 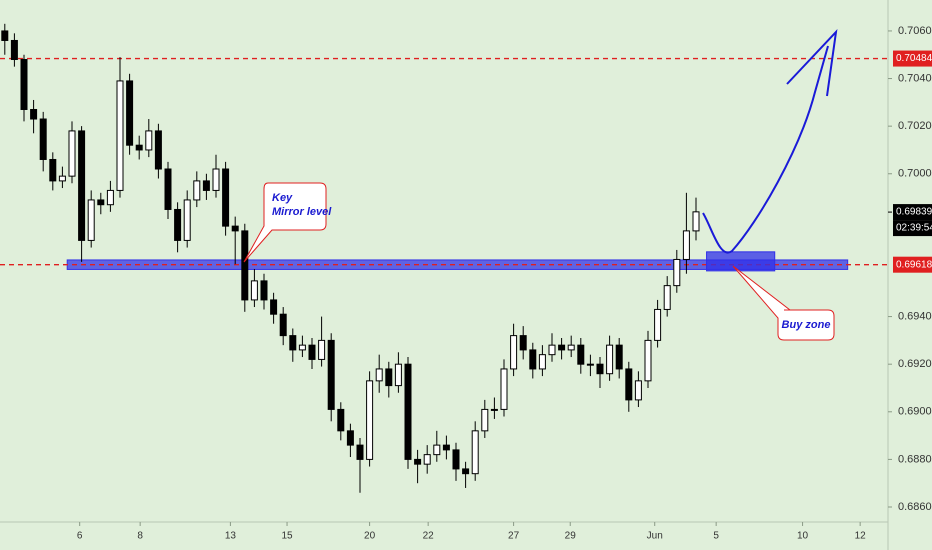 I want to click on annotation-text: Buy zone, so click(x=806, y=325).